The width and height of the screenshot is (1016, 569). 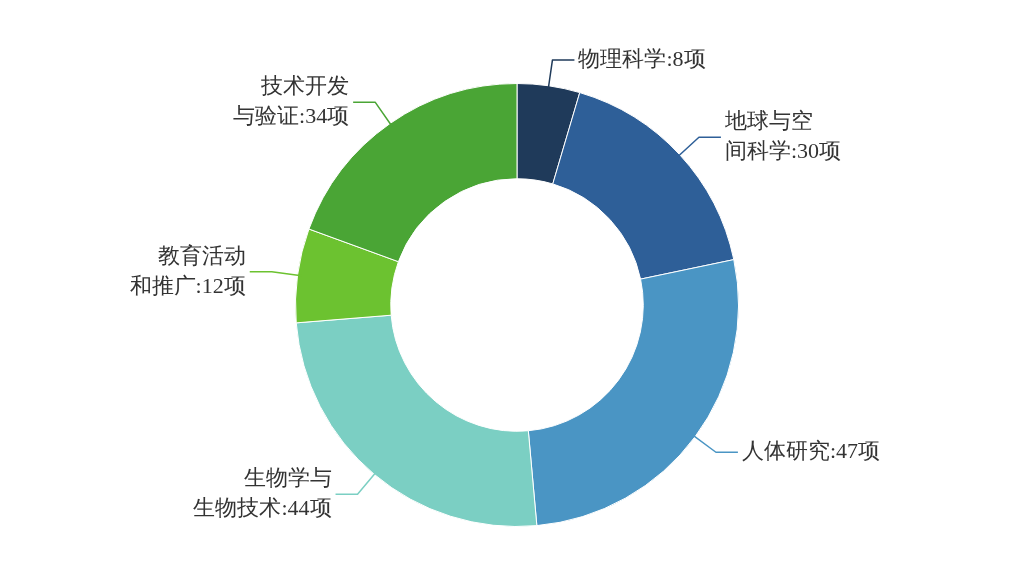 What do you see at coordinates (187, 270) in the screenshot?
I see `slice-label: 教育活动和推广:12项` at bounding box center [187, 270].